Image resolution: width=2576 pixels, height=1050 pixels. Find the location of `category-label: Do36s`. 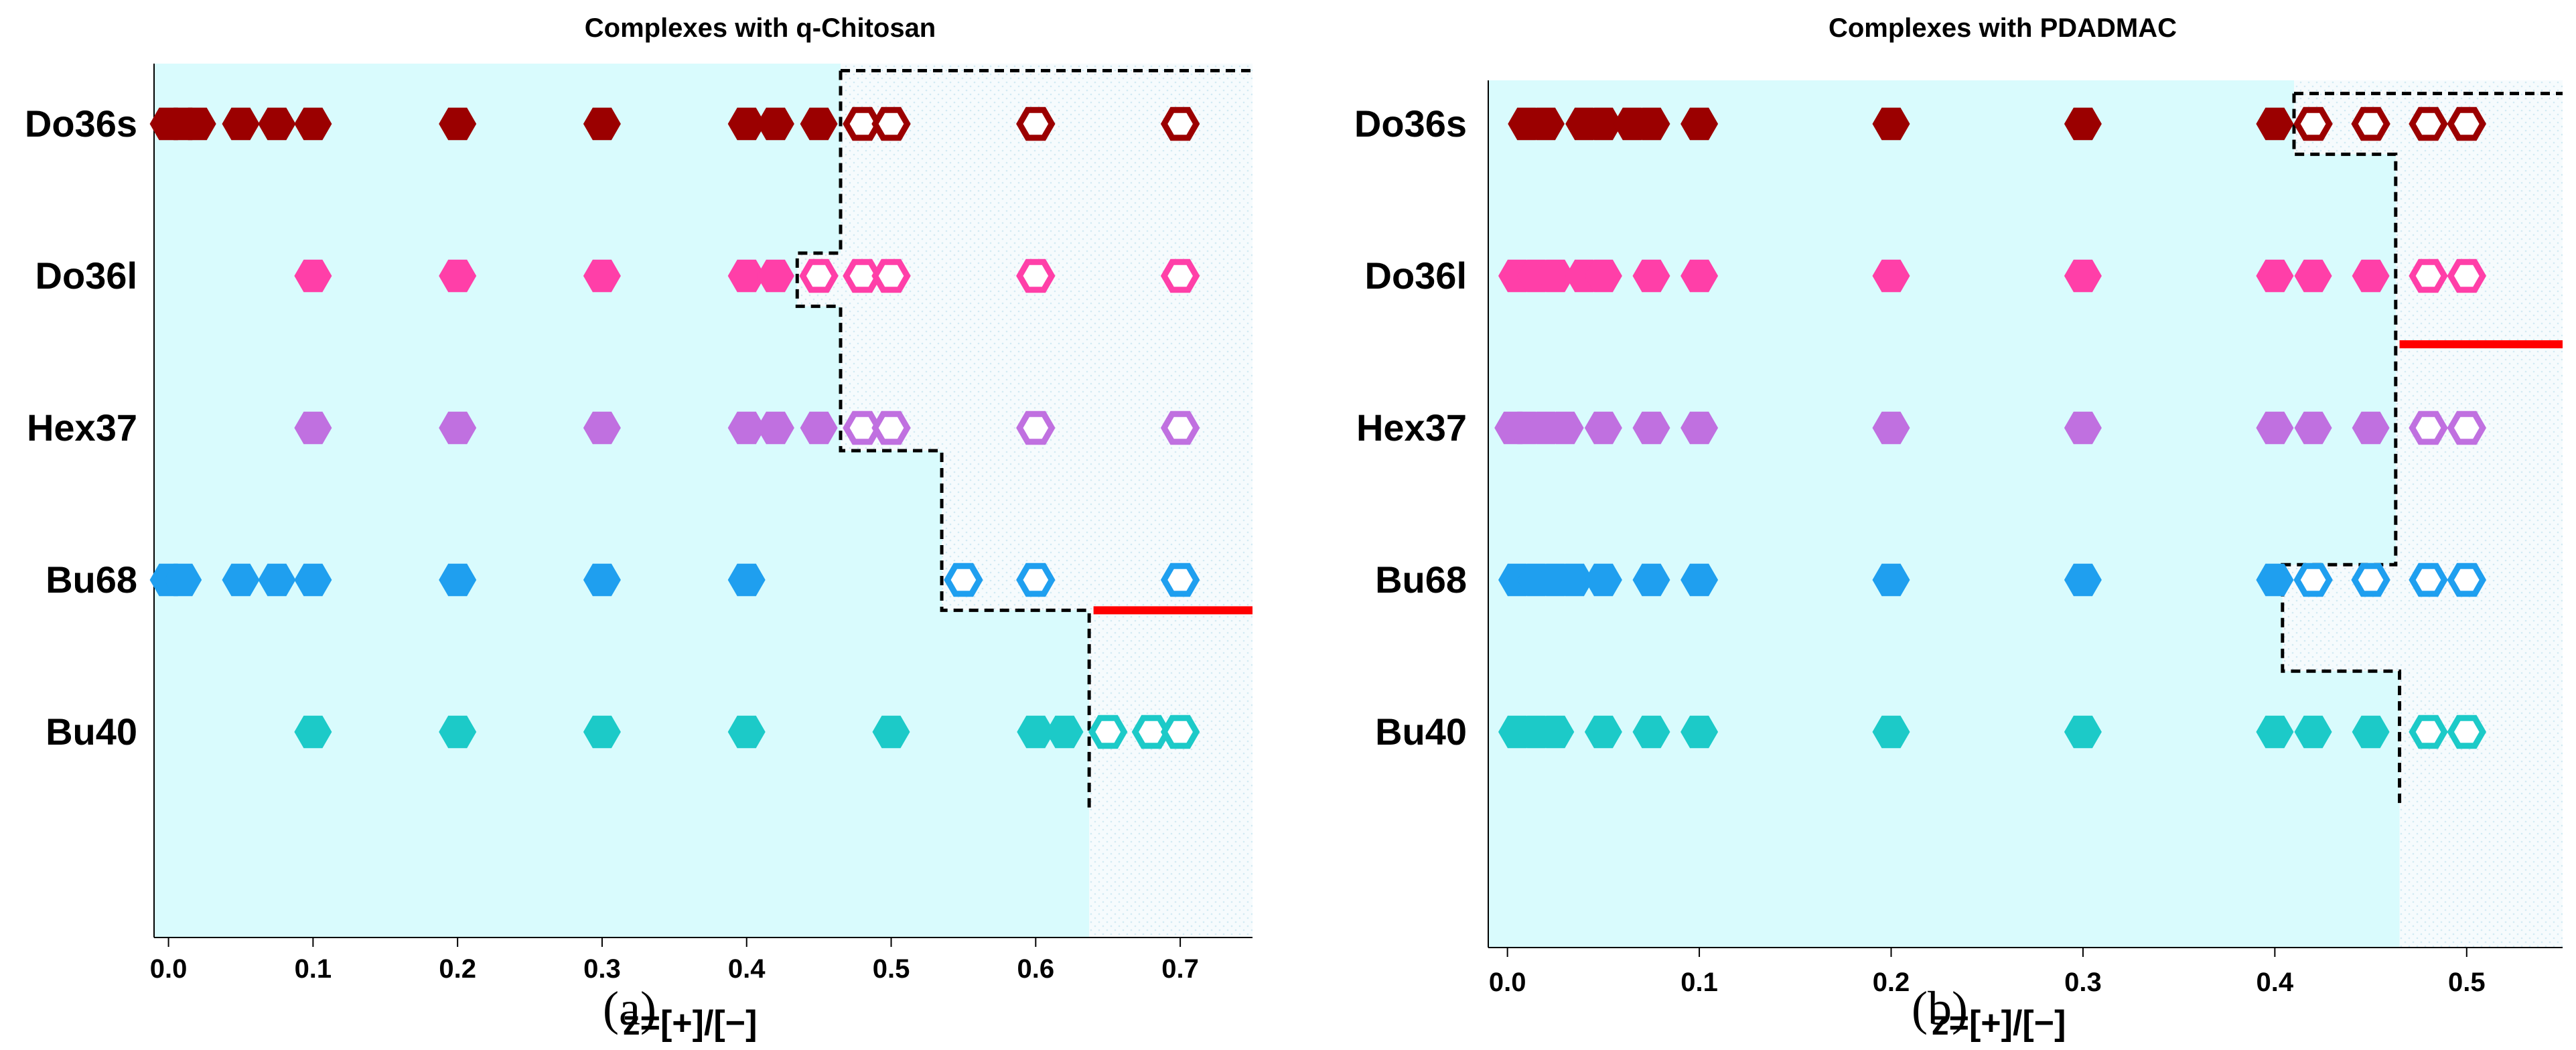

category-label: Do36s is located at coordinates (81, 123).